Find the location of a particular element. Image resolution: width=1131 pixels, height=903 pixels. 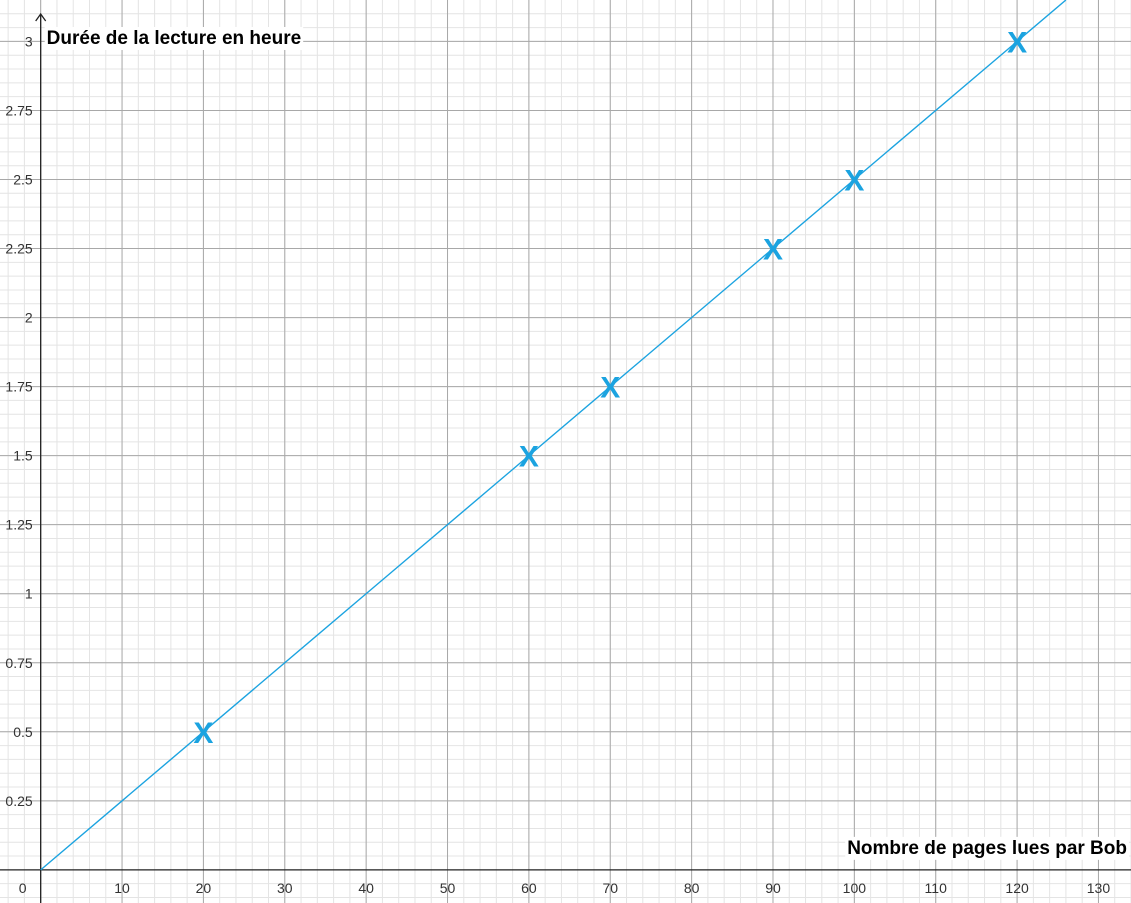

x-tick-label: 100 is located at coordinates (855, 888).